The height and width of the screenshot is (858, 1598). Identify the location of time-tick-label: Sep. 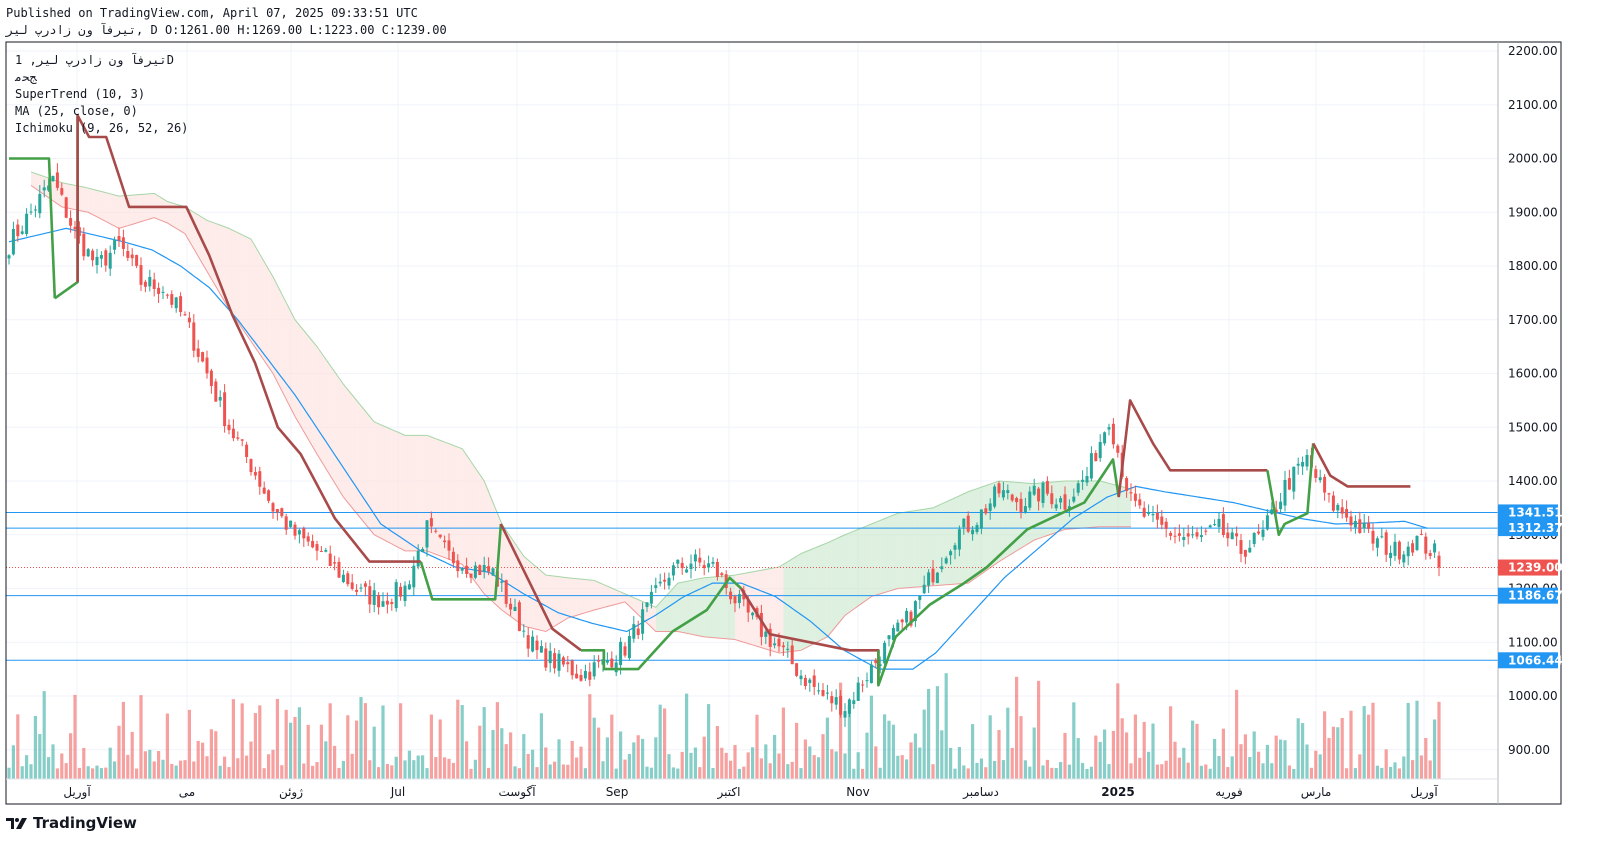
(617, 792).